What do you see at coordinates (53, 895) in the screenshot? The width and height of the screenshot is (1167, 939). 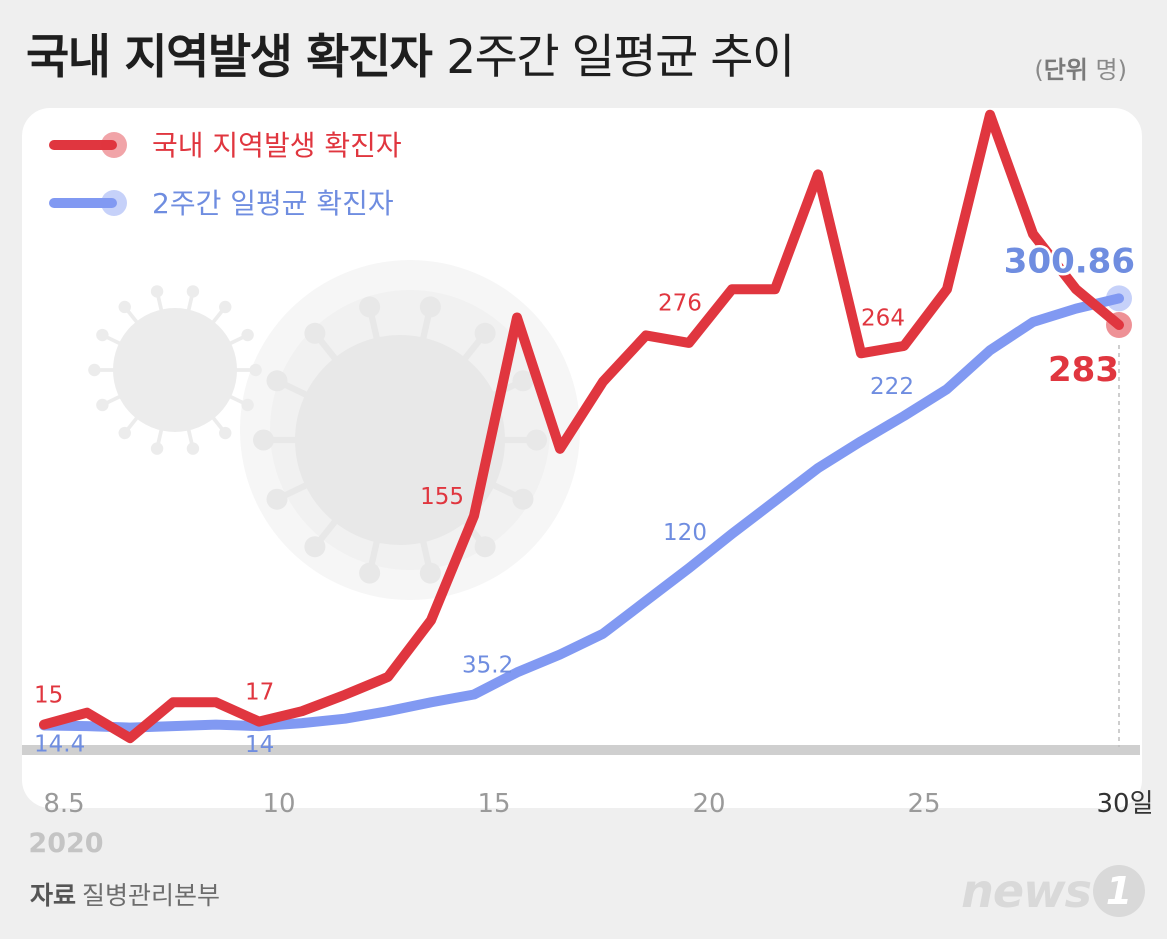 I see `source-label: 자료` at bounding box center [53, 895].